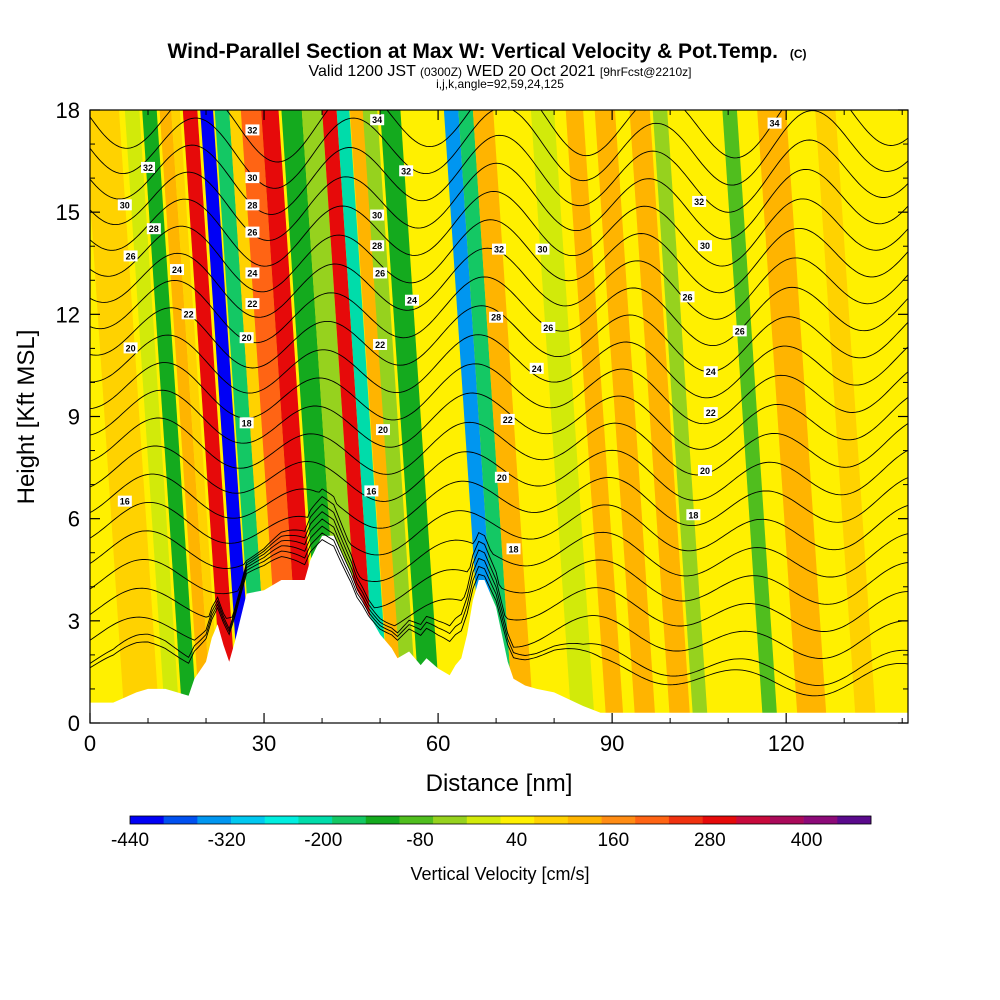  What do you see at coordinates (68, 212) in the screenshot?
I see `y-tick-label: 15` at bounding box center [68, 212].